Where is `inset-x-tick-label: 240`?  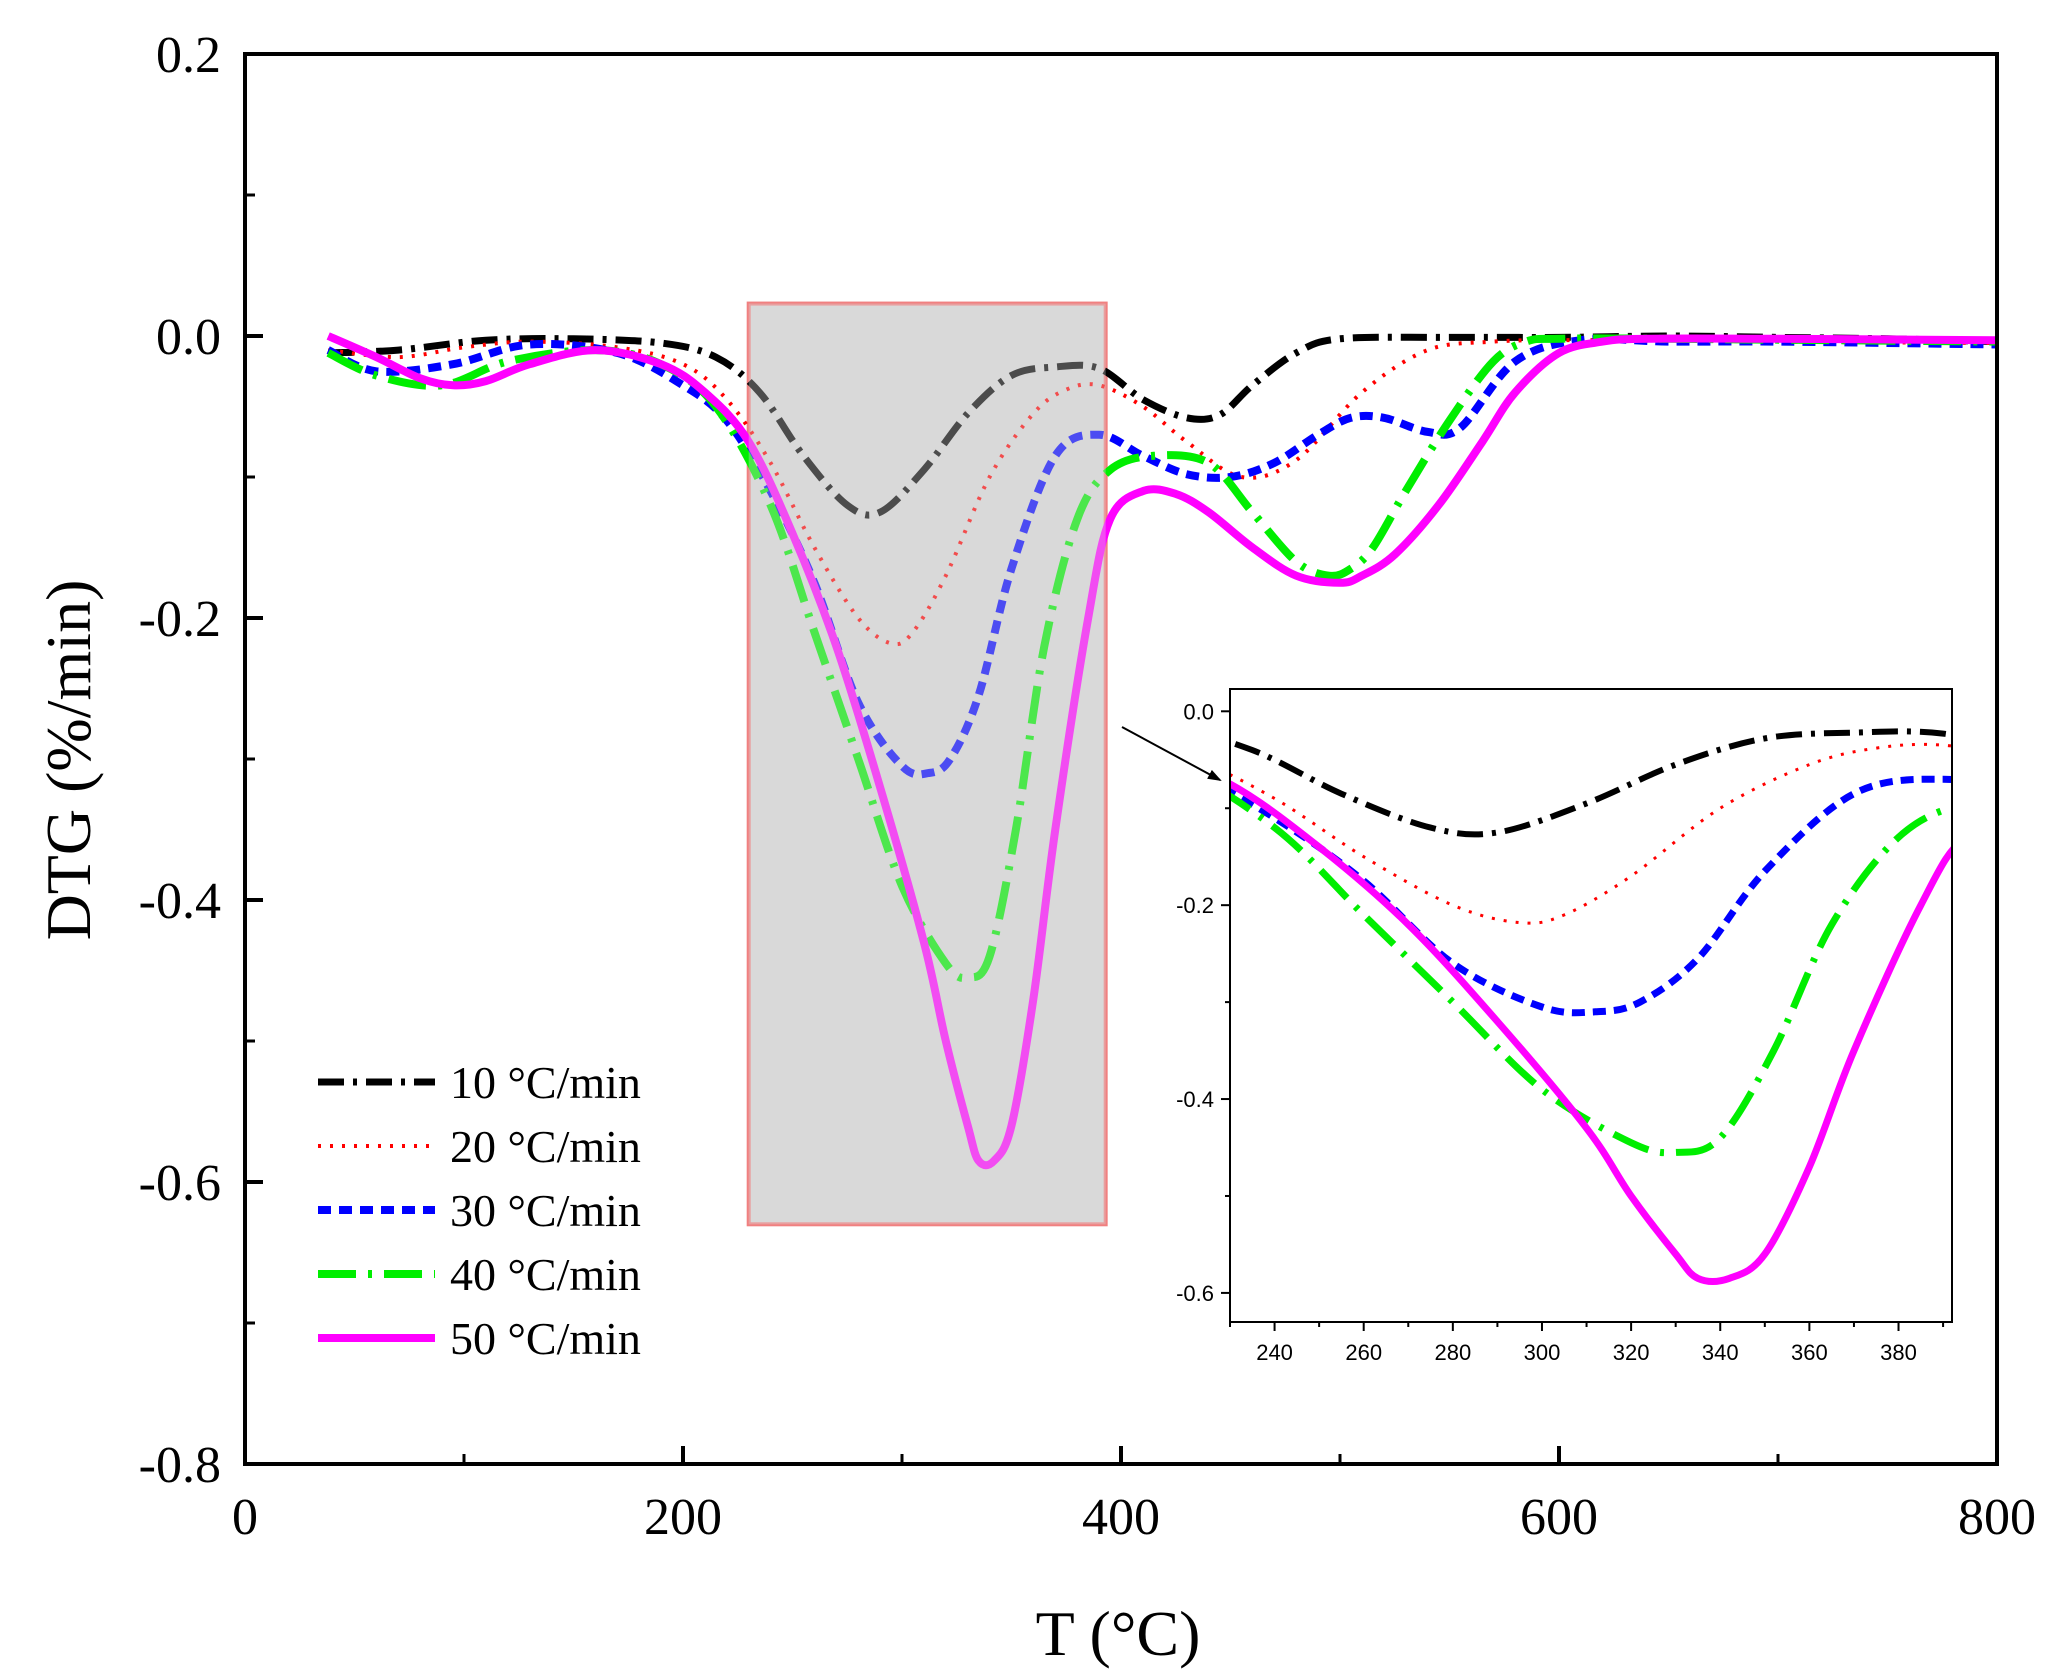 inset-x-tick-label: 240 is located at coordinates (1274, 1352).